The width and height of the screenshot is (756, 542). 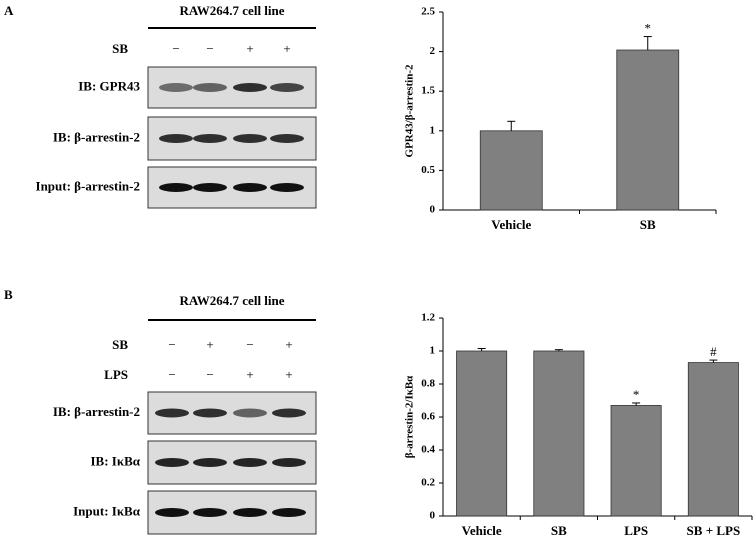 I want to click on x-tick-label: SB + LPS, so click(x=714, y=530).